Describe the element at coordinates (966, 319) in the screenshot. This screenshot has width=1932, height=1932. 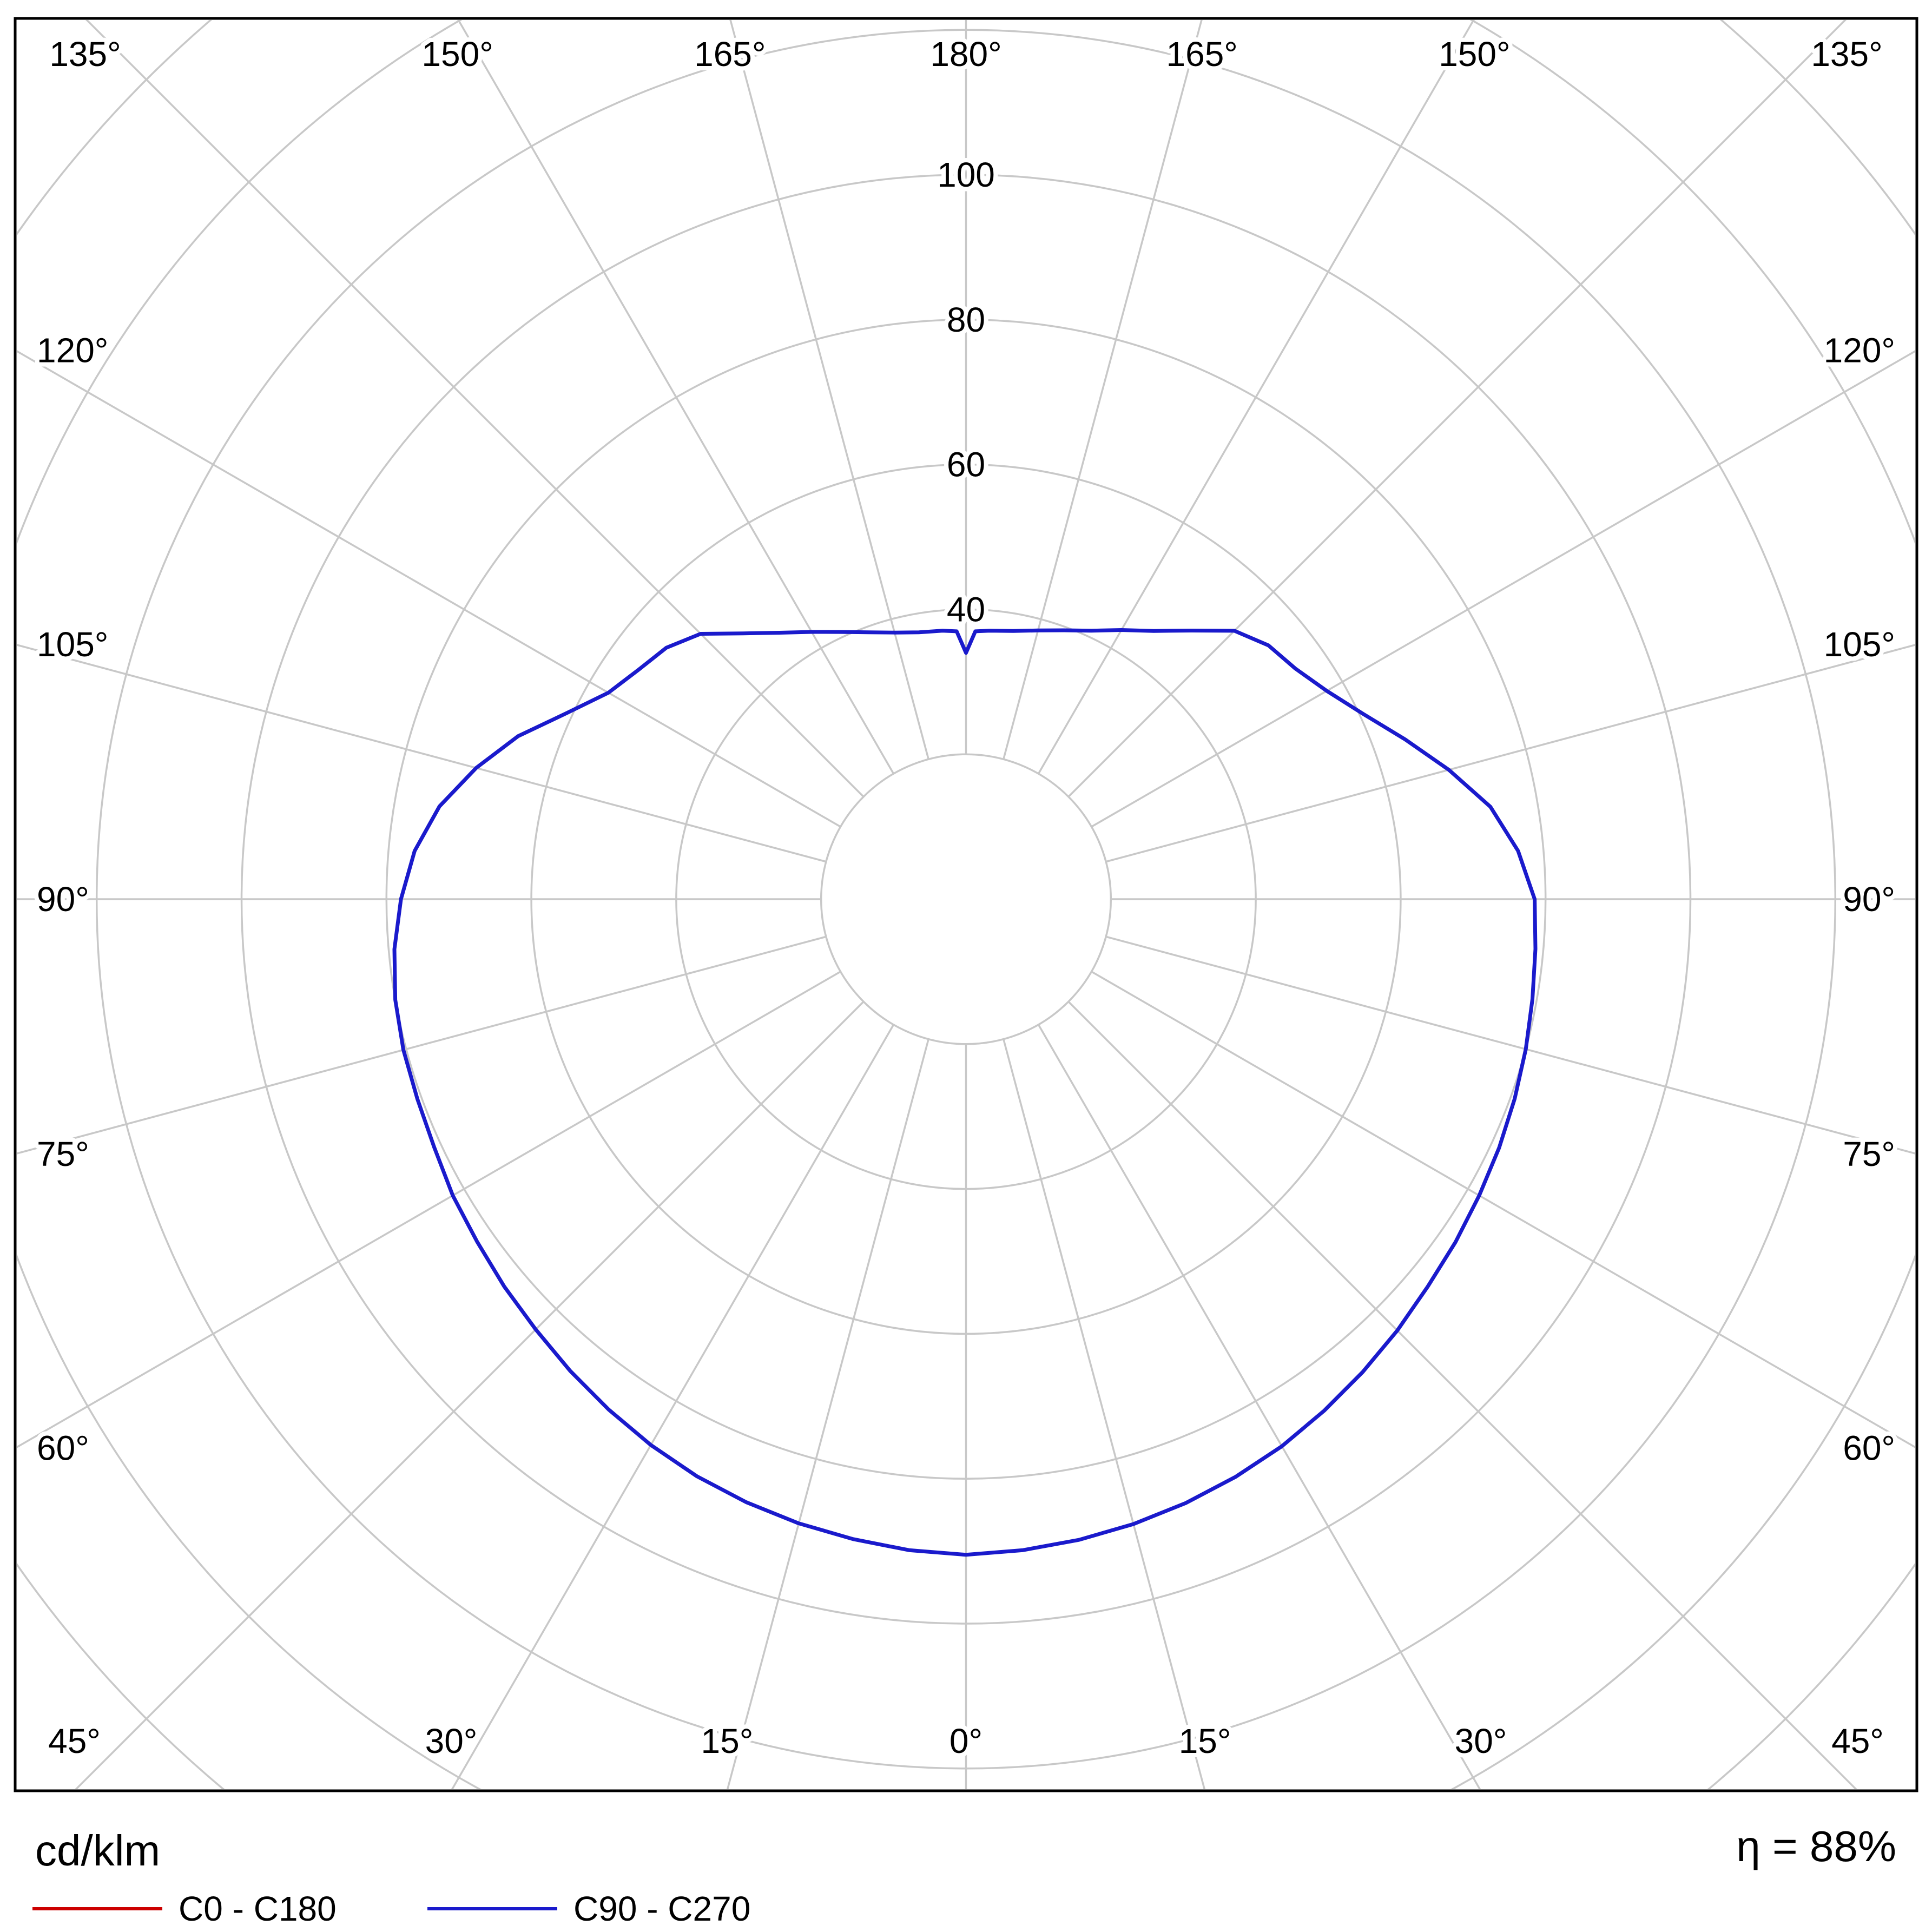
I see `radial-tick-label: 80` at that location.